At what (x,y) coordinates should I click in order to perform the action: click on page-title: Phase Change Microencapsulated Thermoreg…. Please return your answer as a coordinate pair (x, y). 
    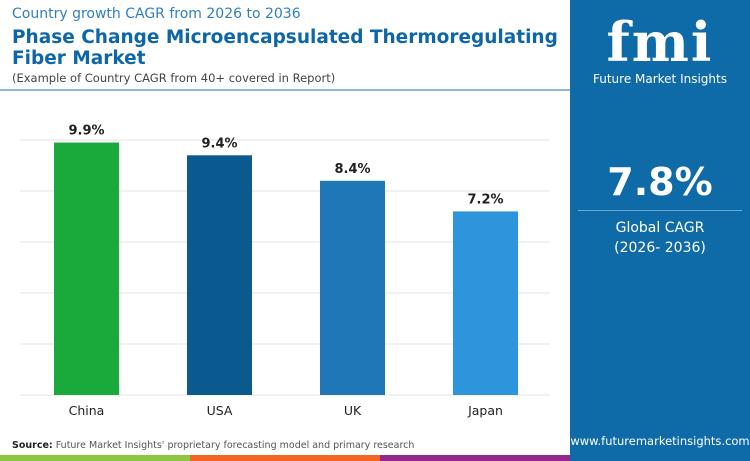
    Looking at the image, I should click on (285, 48).